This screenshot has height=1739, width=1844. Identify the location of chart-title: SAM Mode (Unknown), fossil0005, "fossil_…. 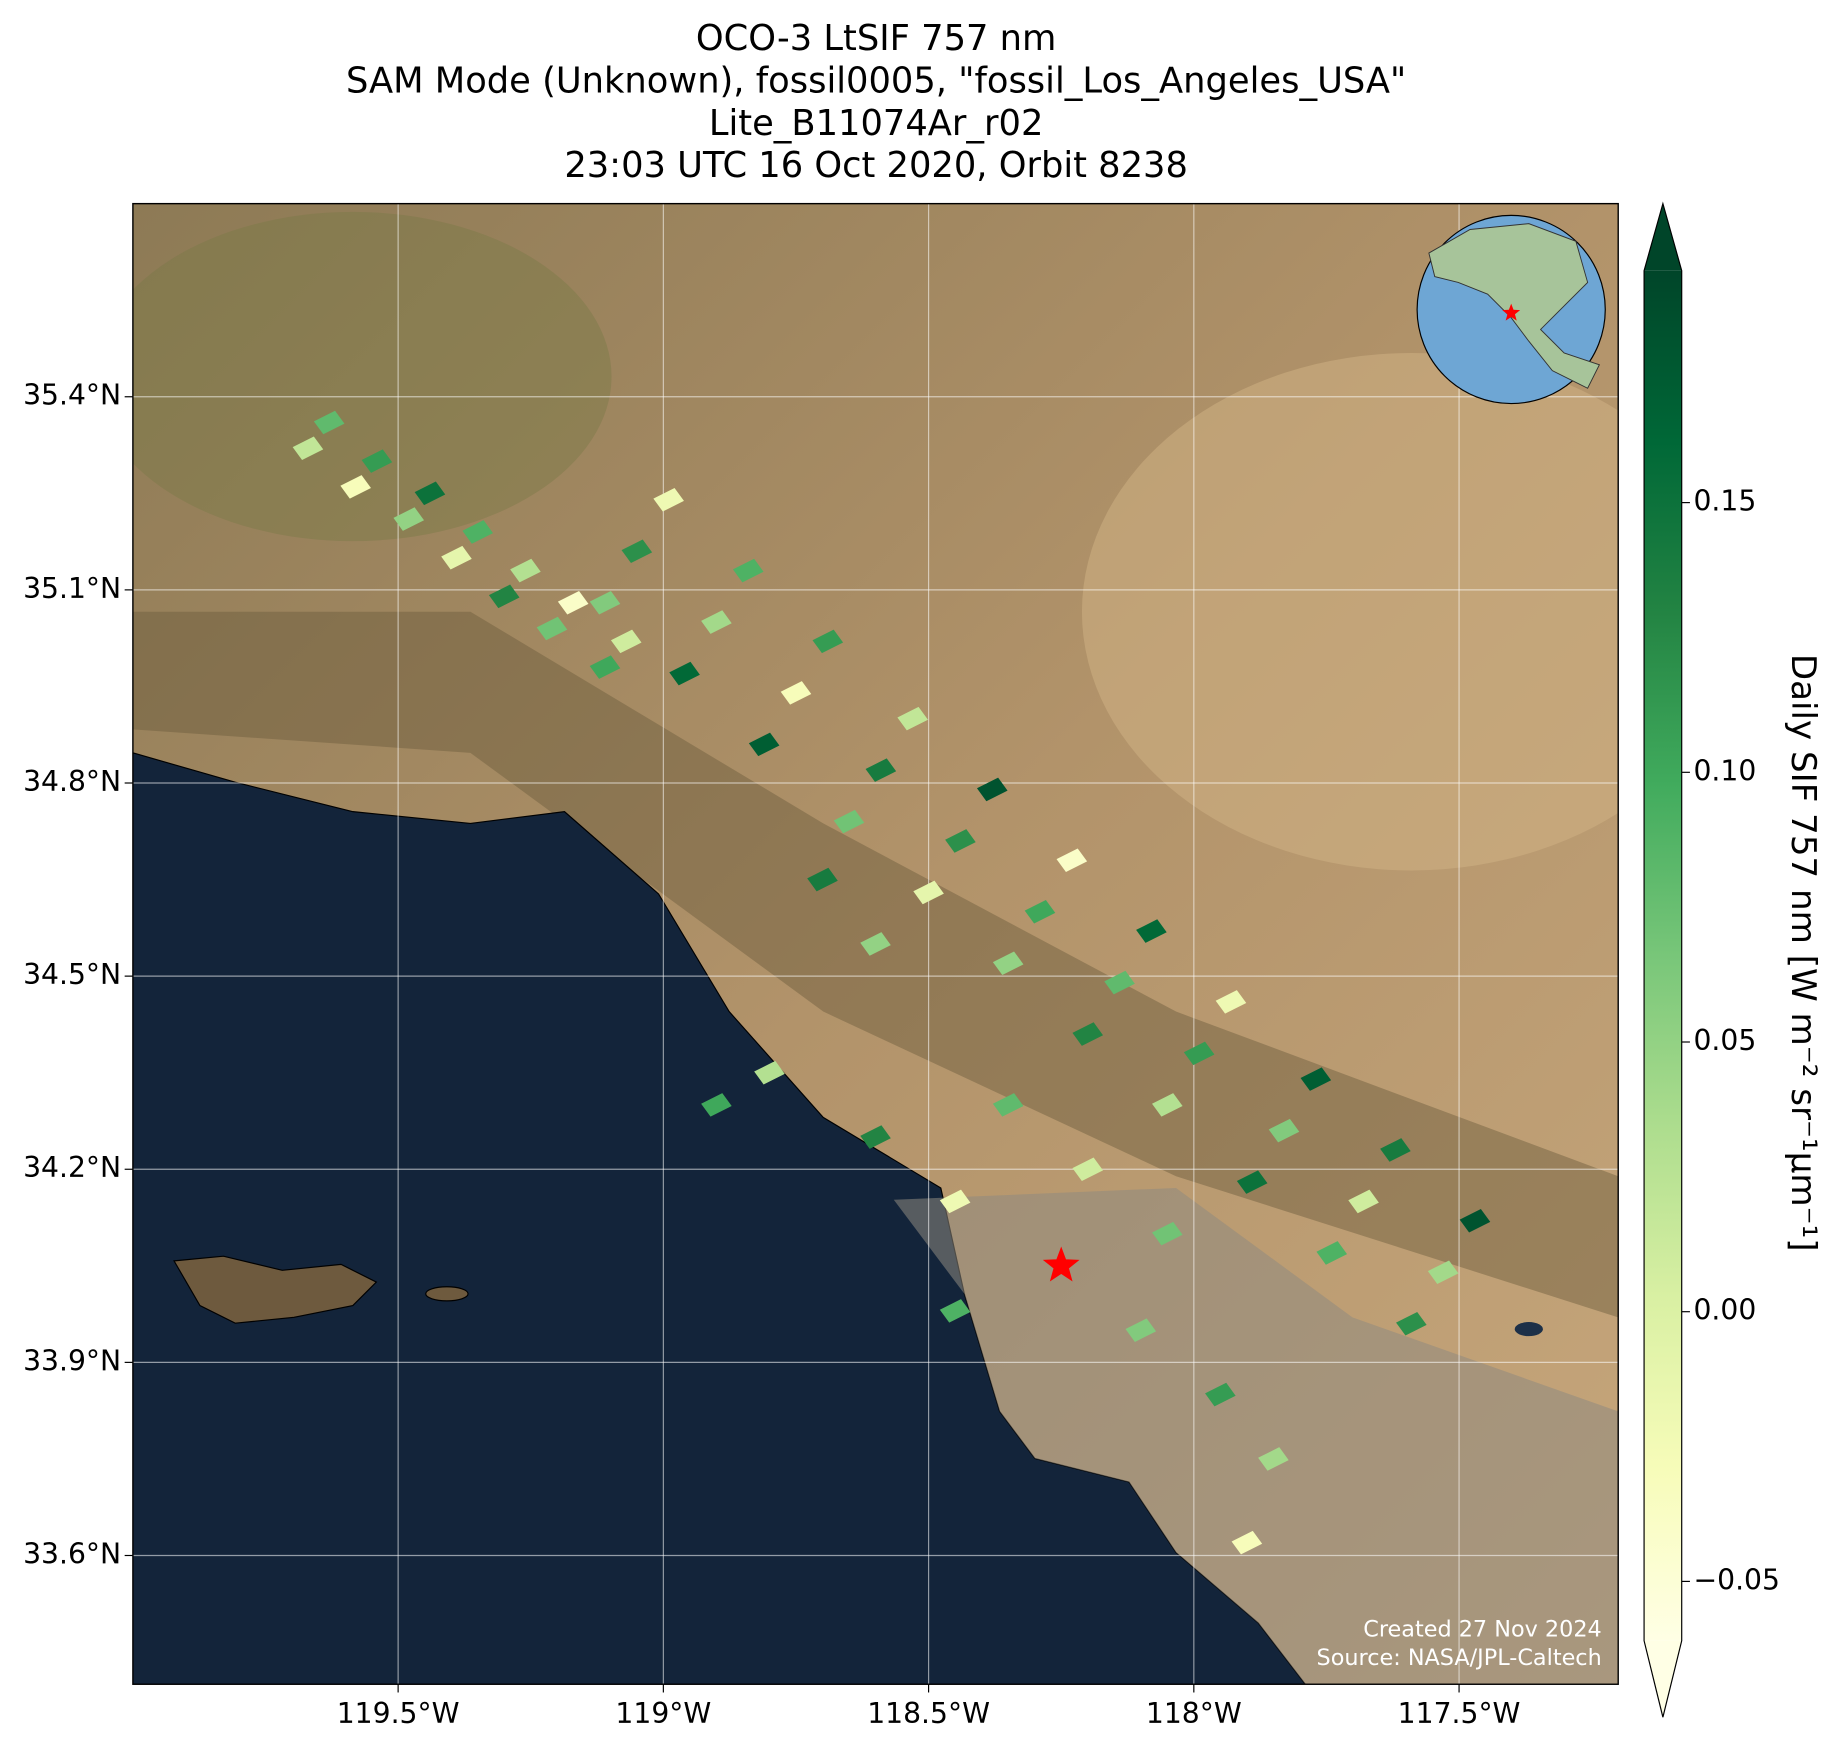
(876, 81).